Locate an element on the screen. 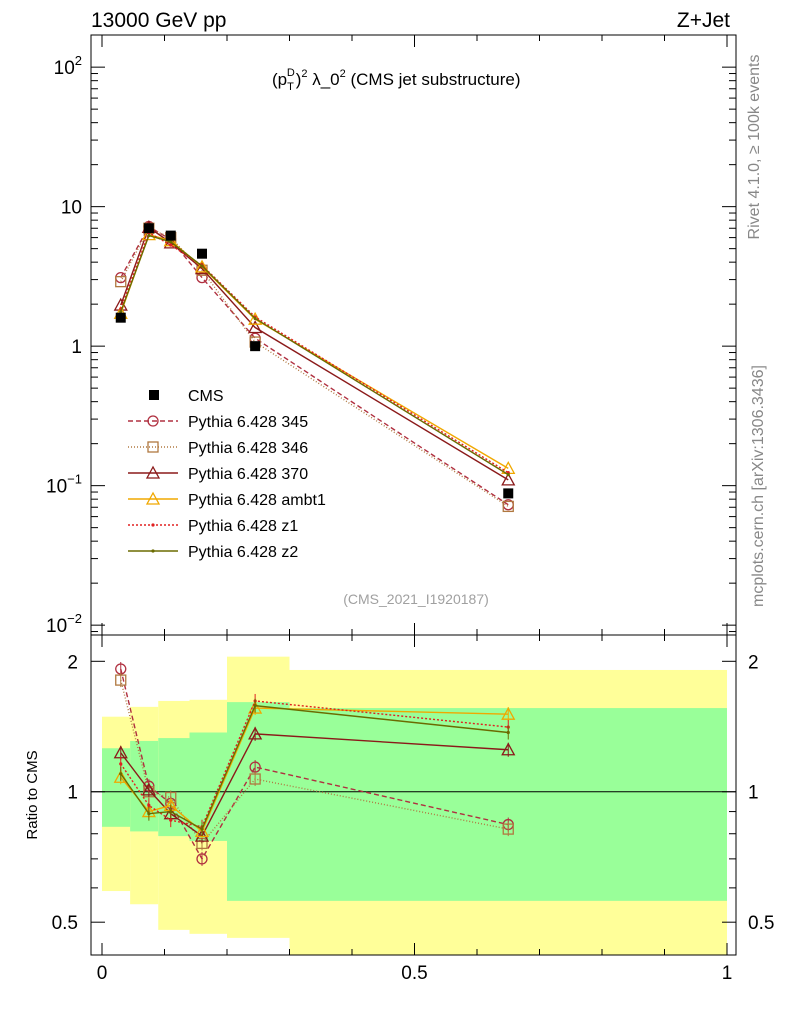 The image size is (786, 1024). ratio-axis-label: Ratio to CMS is located at coordinates (32, 794).